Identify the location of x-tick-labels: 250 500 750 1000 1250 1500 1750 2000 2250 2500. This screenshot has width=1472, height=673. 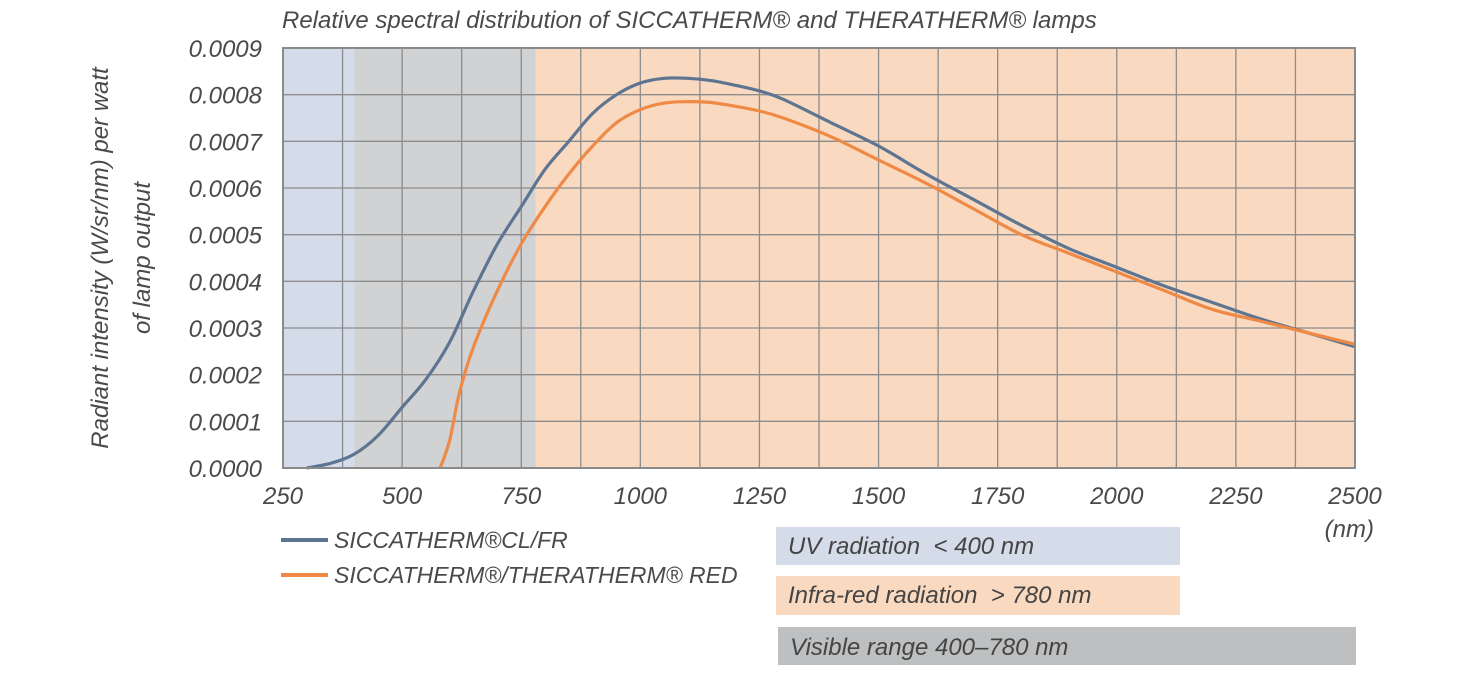
(822, 496).